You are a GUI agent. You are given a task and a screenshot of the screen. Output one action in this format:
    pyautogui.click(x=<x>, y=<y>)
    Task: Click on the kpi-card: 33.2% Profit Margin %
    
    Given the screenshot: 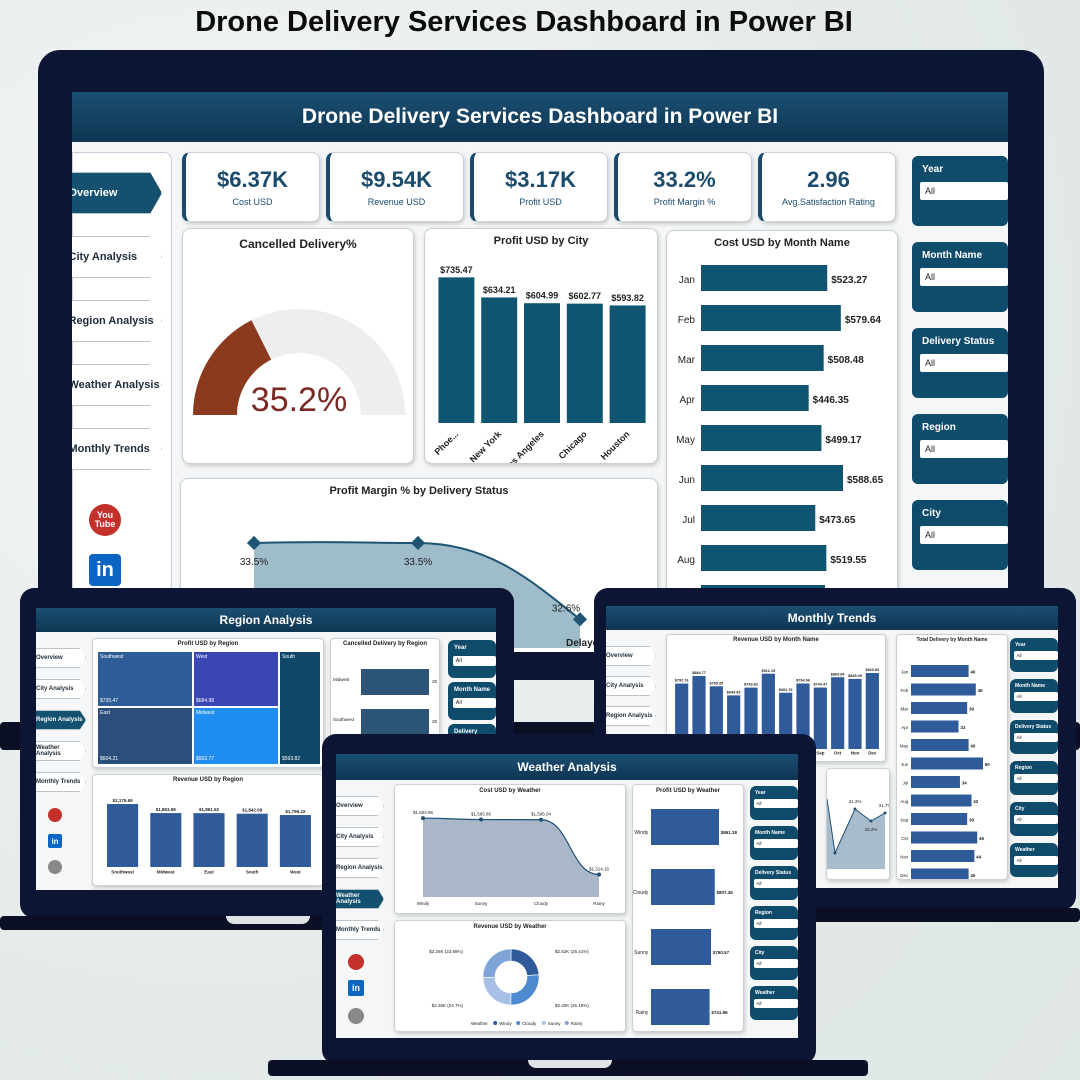 What is the action you would take?
    pyautogui.click(x=683, y=187)
    